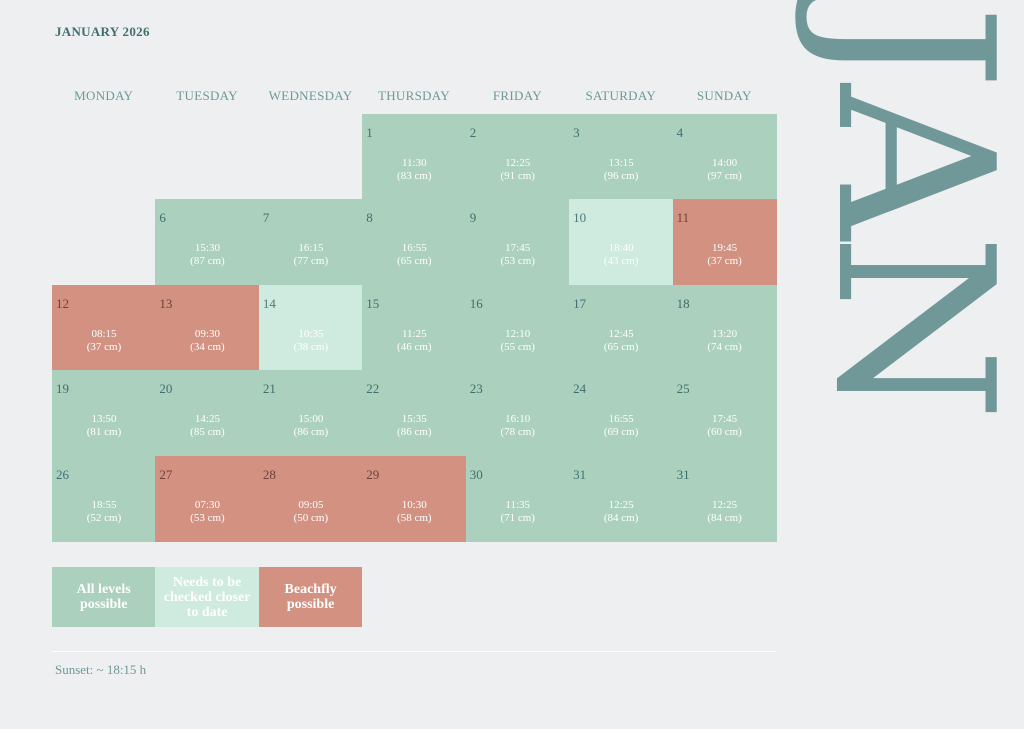 This screenshot has width=1024, height=729. I want to click on tide-height: (38 cm), so click(311, 346).